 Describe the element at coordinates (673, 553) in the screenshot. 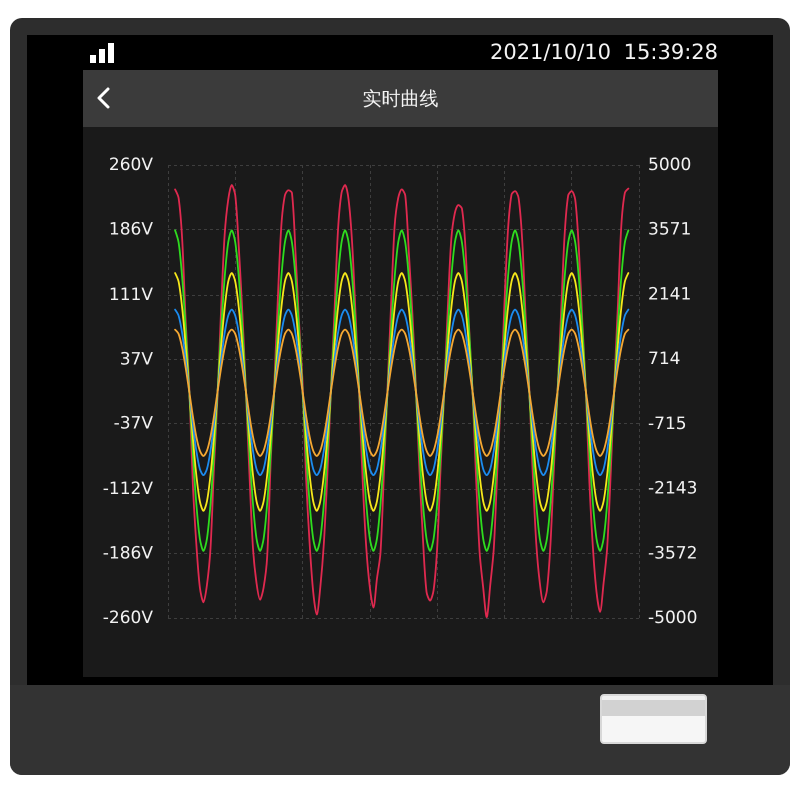

I see `y2-tick-label: -3572` at that location.